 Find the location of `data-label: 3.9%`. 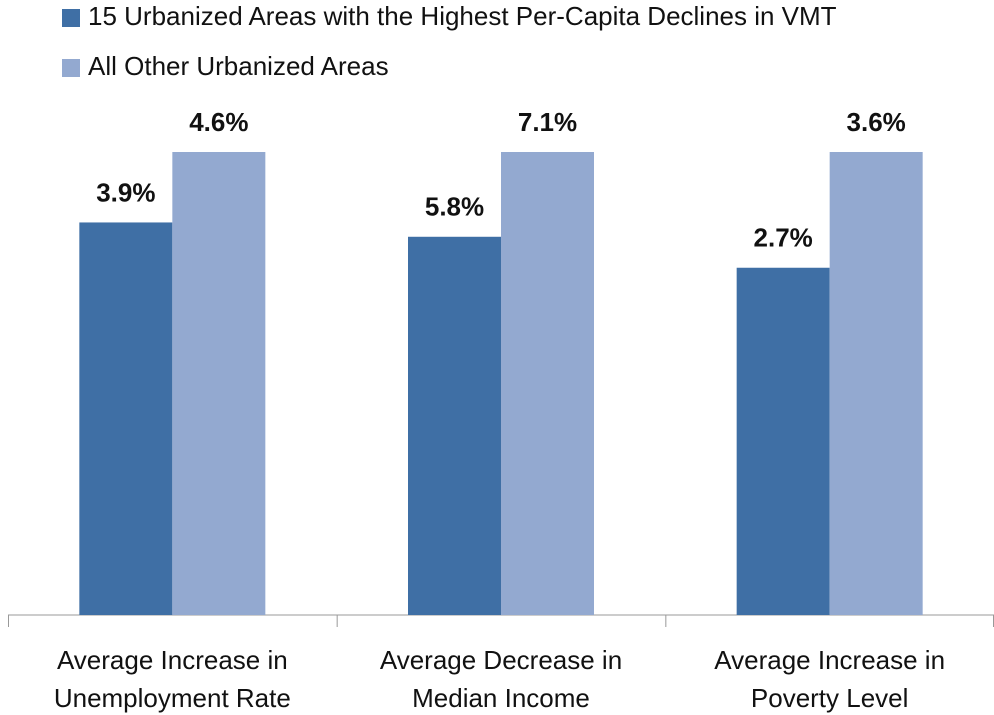

data-label: 3.9% is located at coordinates (125, 192).